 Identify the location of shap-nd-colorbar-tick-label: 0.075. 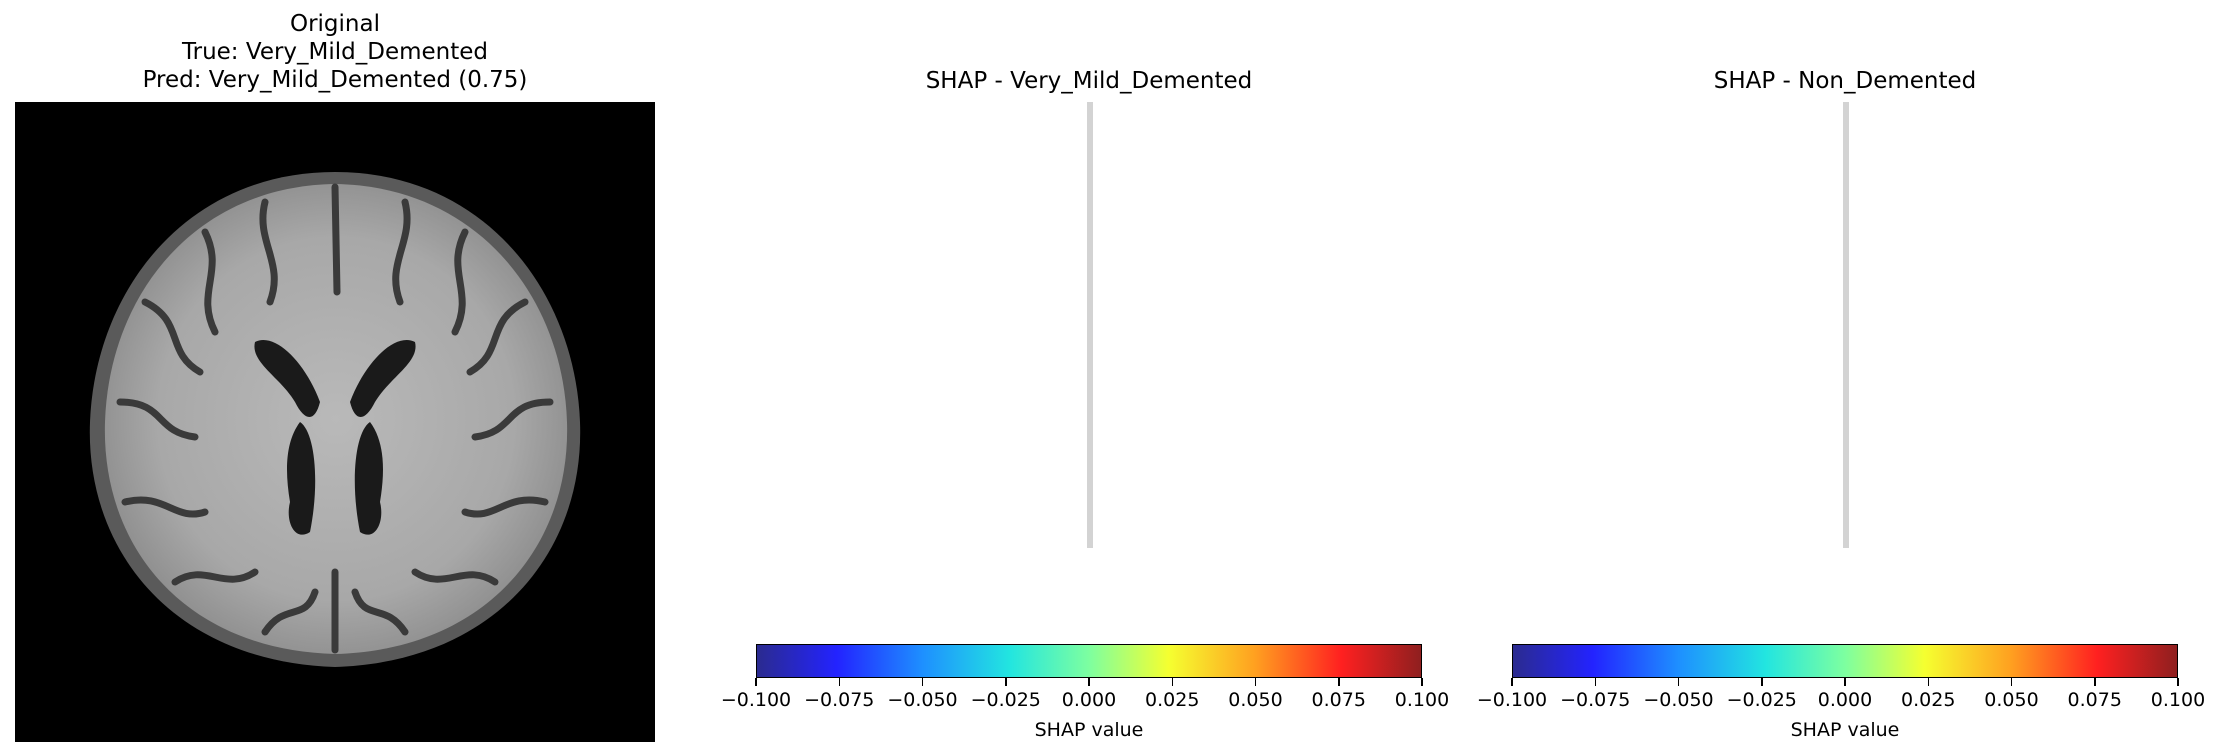
(2094, 700).